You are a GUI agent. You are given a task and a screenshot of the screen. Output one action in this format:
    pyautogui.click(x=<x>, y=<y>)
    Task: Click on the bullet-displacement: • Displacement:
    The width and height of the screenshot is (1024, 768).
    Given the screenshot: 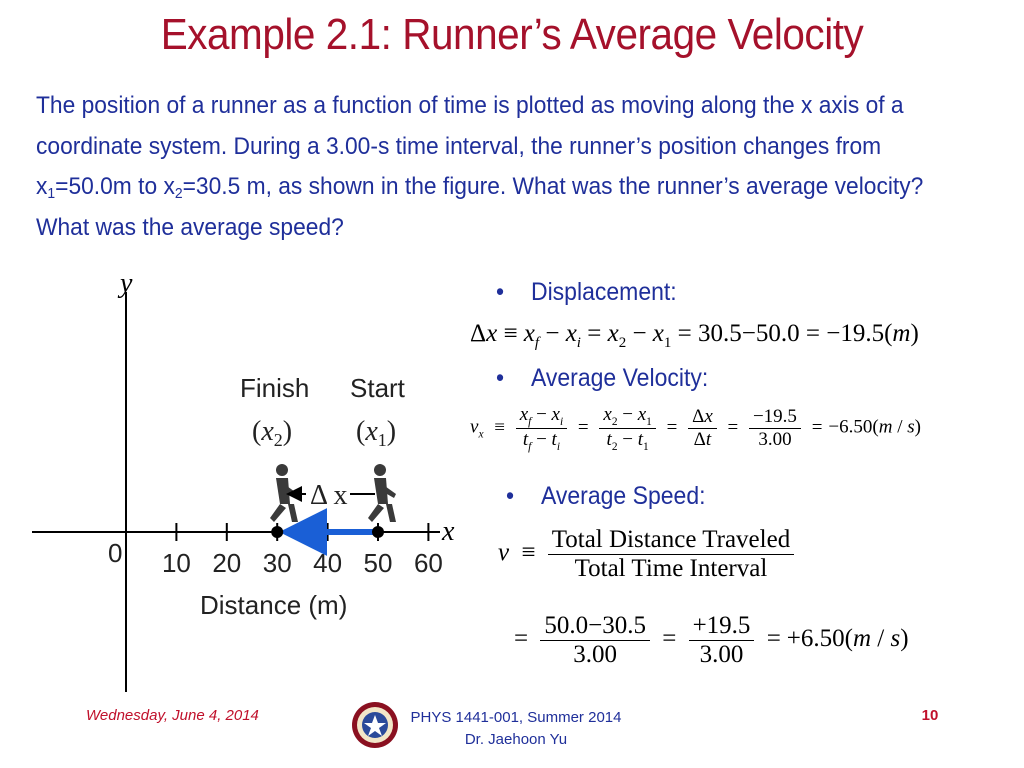 What is the action you would take?
    pyautogui.click(x=586, y=292)
    